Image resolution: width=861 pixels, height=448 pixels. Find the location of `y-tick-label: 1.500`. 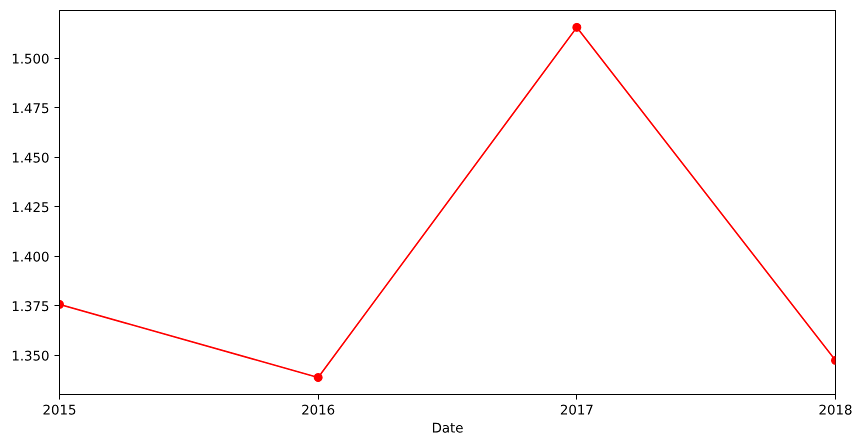

y-tick-label: 1.500 is located at coordinates (30, 60).